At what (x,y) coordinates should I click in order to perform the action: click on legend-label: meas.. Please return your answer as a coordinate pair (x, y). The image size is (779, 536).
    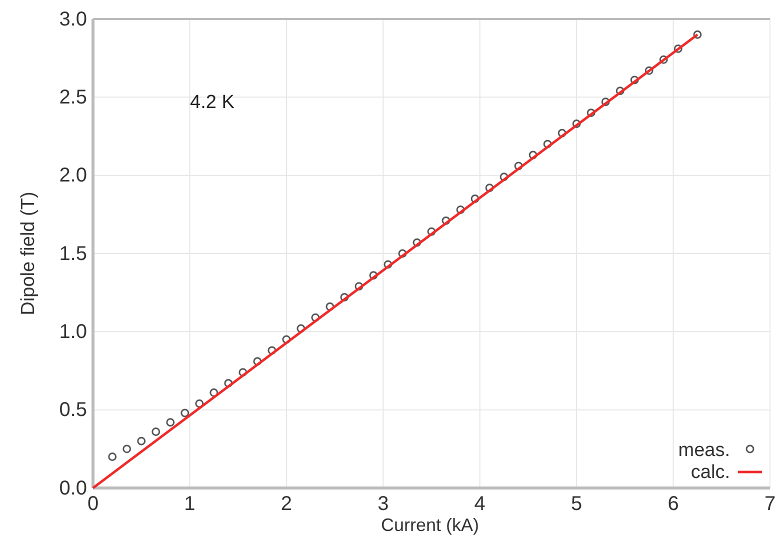
    Looking at the image, I should click on (704, 450).